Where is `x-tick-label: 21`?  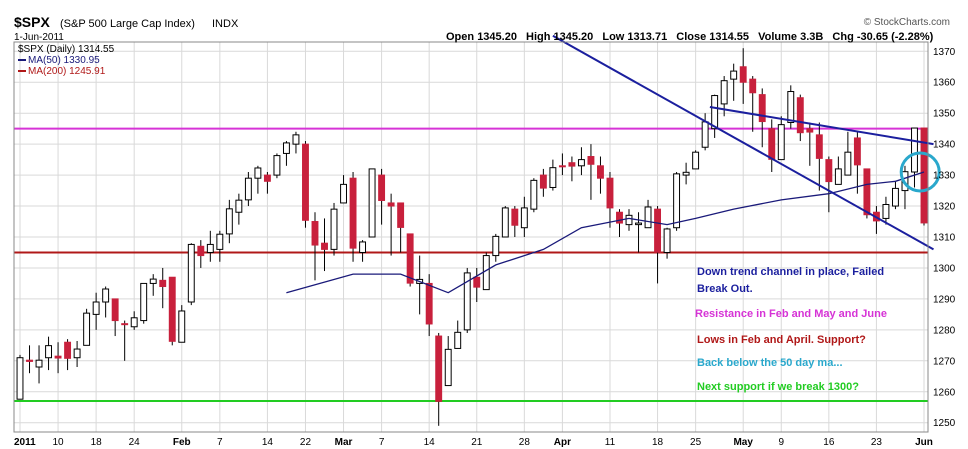 x-tick-label: 21 is located at coordinates (477, 442).